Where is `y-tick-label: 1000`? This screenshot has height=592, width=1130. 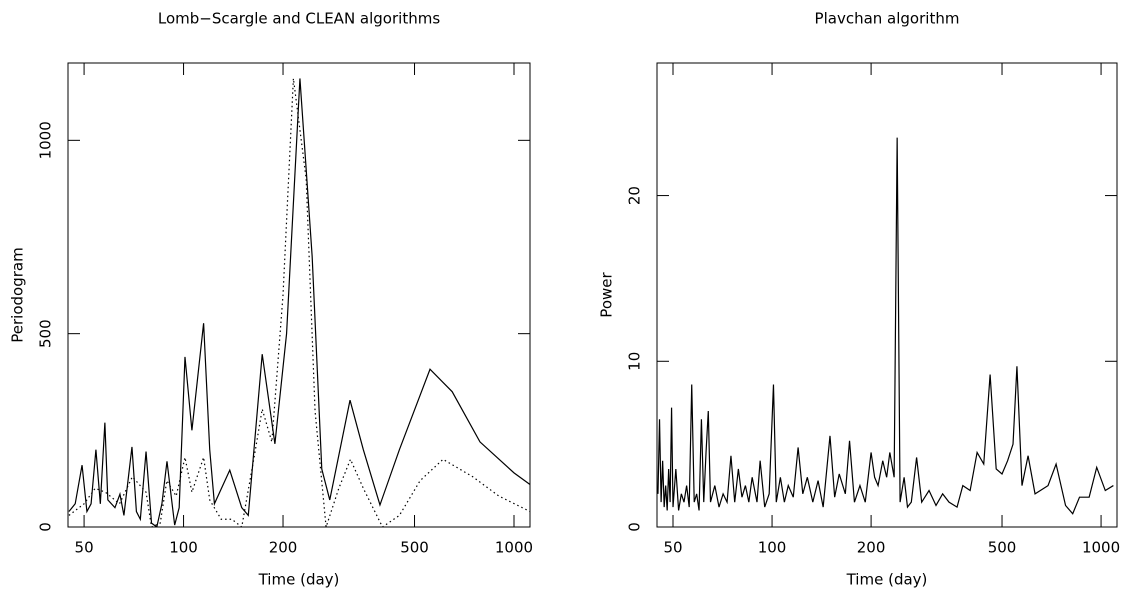 y-tick-label: 1000 is located at coordinates (46, 140).